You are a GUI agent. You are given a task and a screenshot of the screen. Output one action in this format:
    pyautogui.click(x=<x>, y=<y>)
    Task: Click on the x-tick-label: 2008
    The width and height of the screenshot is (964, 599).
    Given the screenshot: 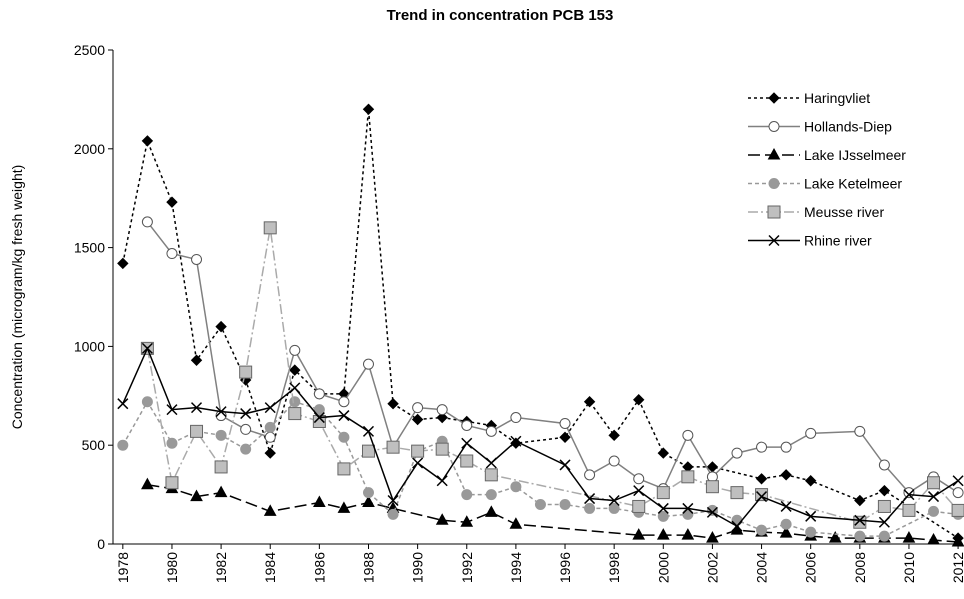 What is the action you would take?
    pyautogui.click(x=860, y=567)
    